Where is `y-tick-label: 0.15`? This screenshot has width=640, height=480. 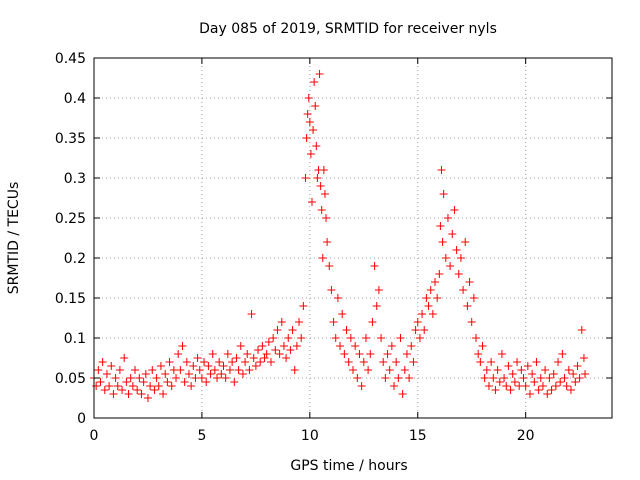 y-tick-label: 0.15 is located at coordinates (70, 299).